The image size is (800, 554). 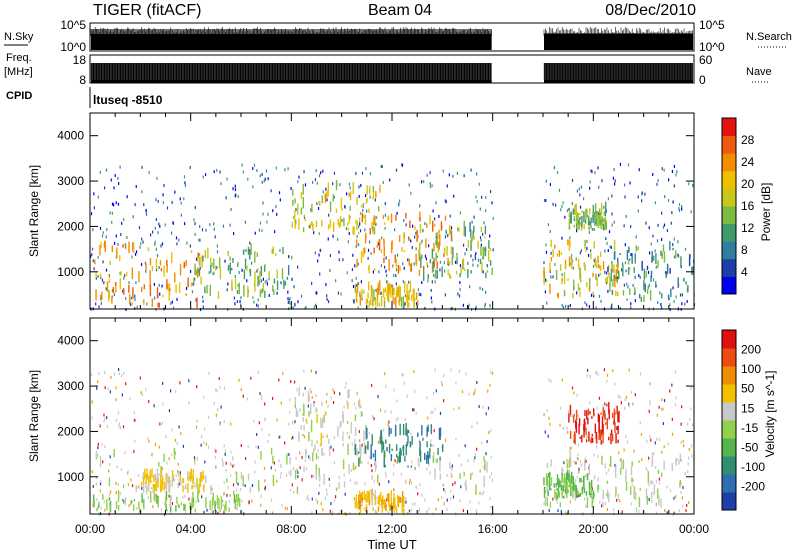 What do you see at coordinates (729, 267) in the screenshot?
I see `colorbar-cell` at bounding box center [729, 267].